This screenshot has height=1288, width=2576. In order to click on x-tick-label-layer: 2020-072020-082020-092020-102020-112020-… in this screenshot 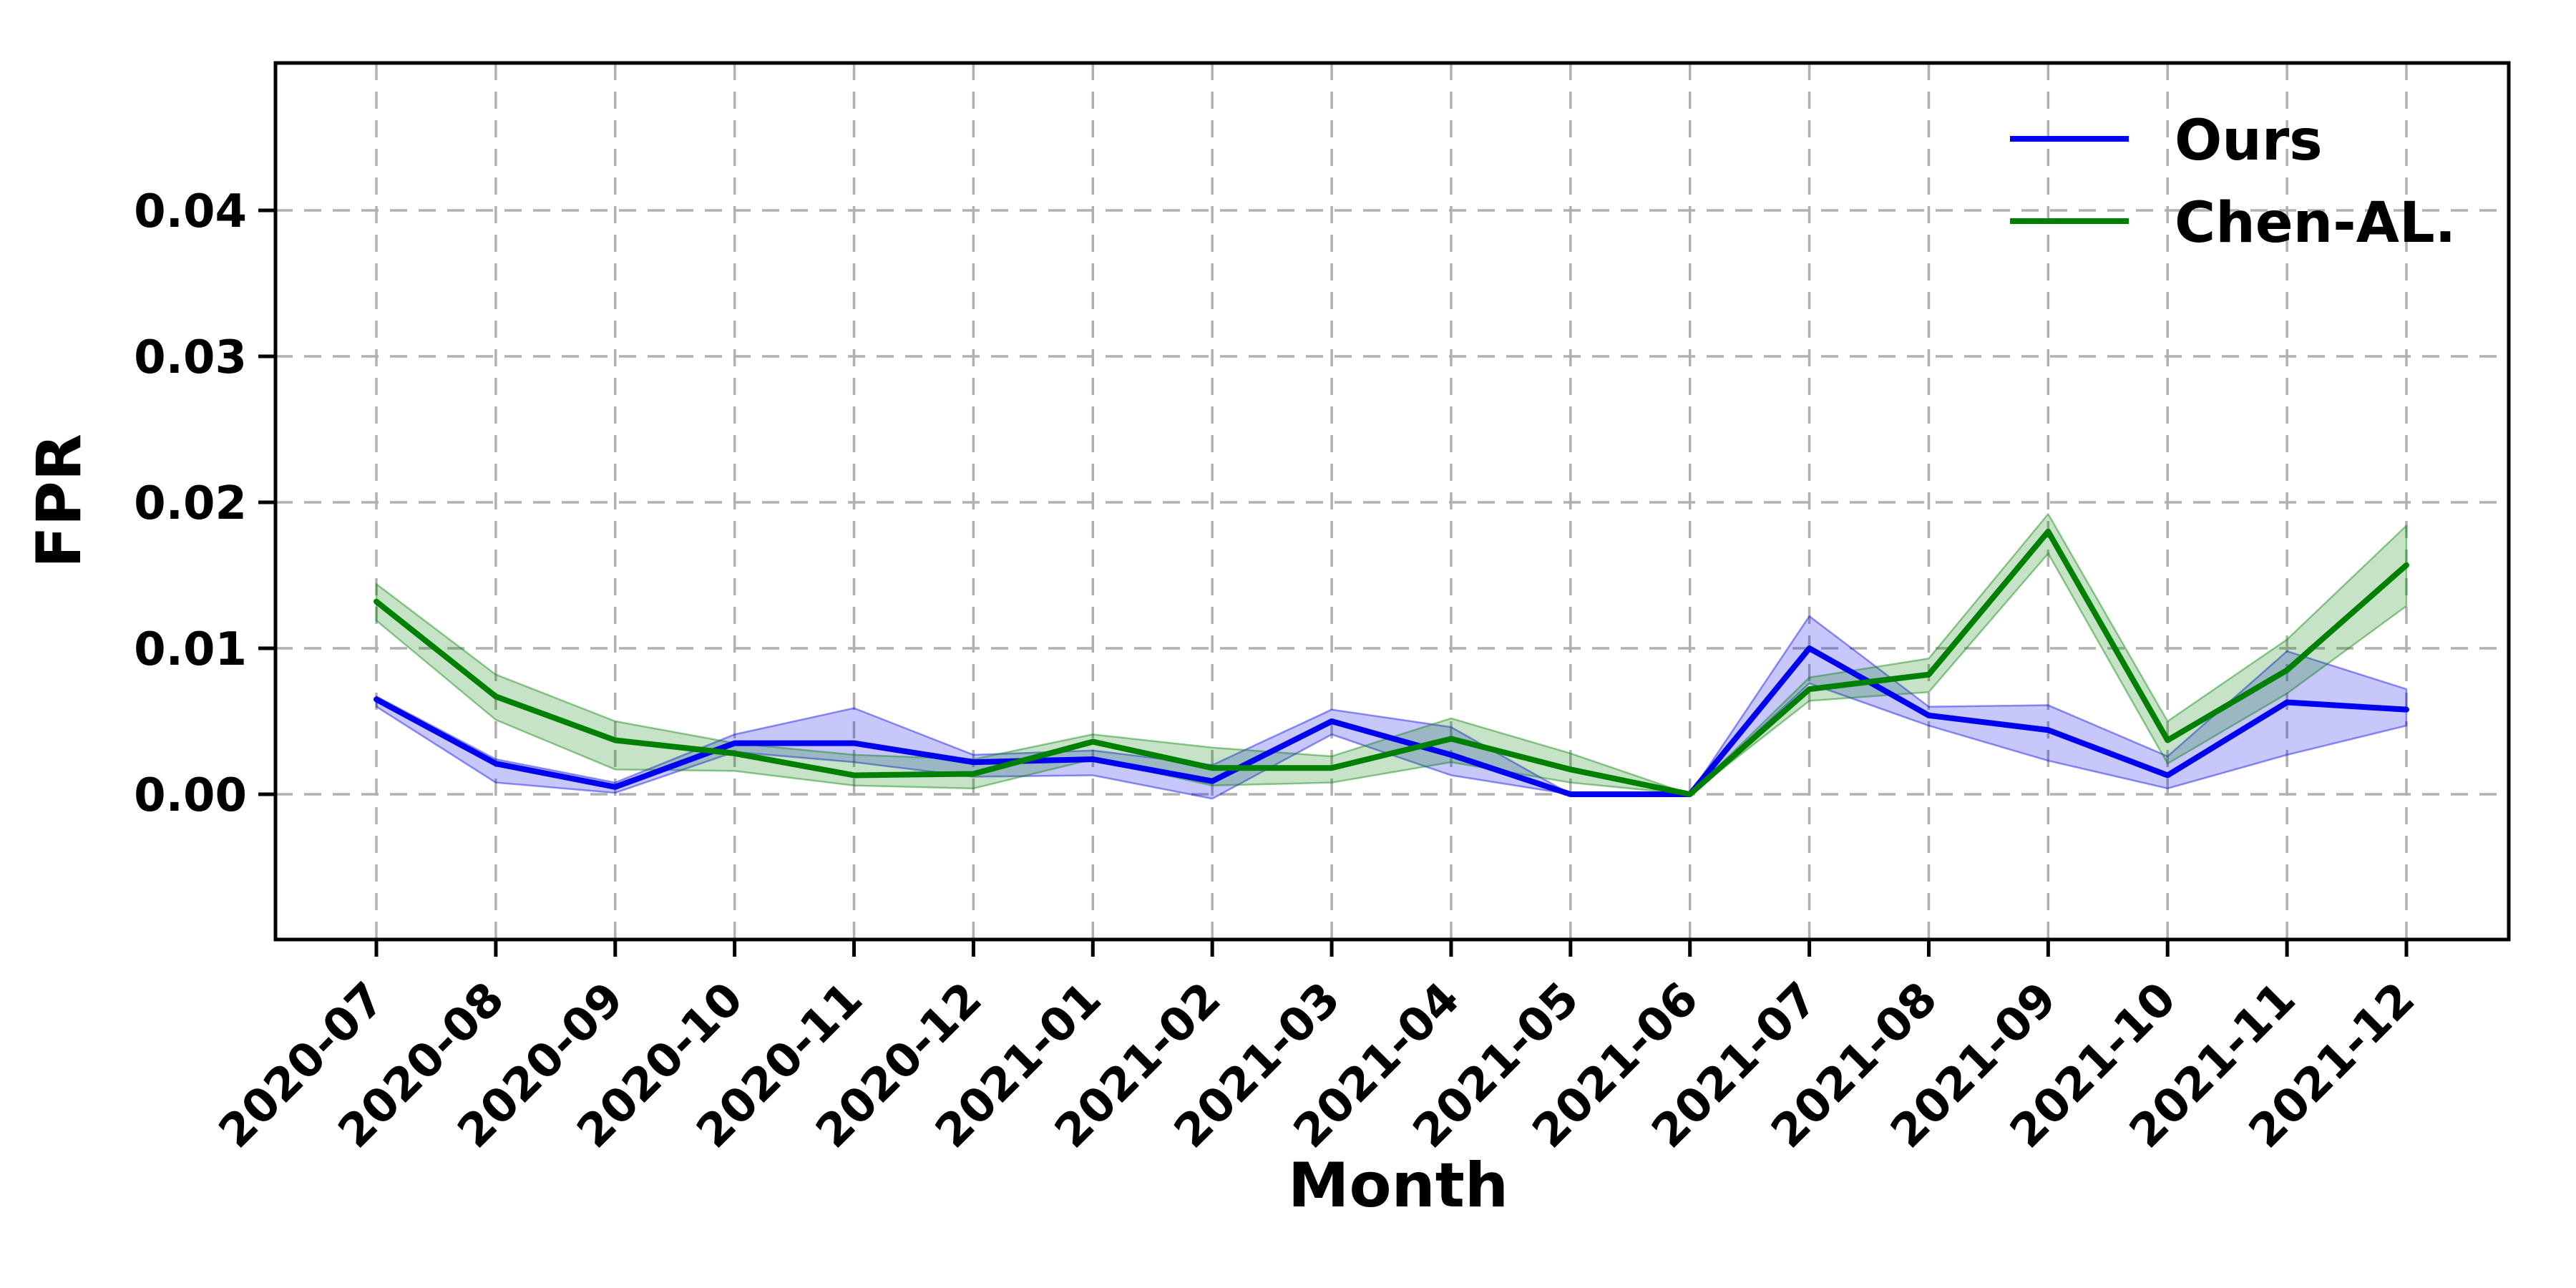, I will do `click(1317, 1065)`.